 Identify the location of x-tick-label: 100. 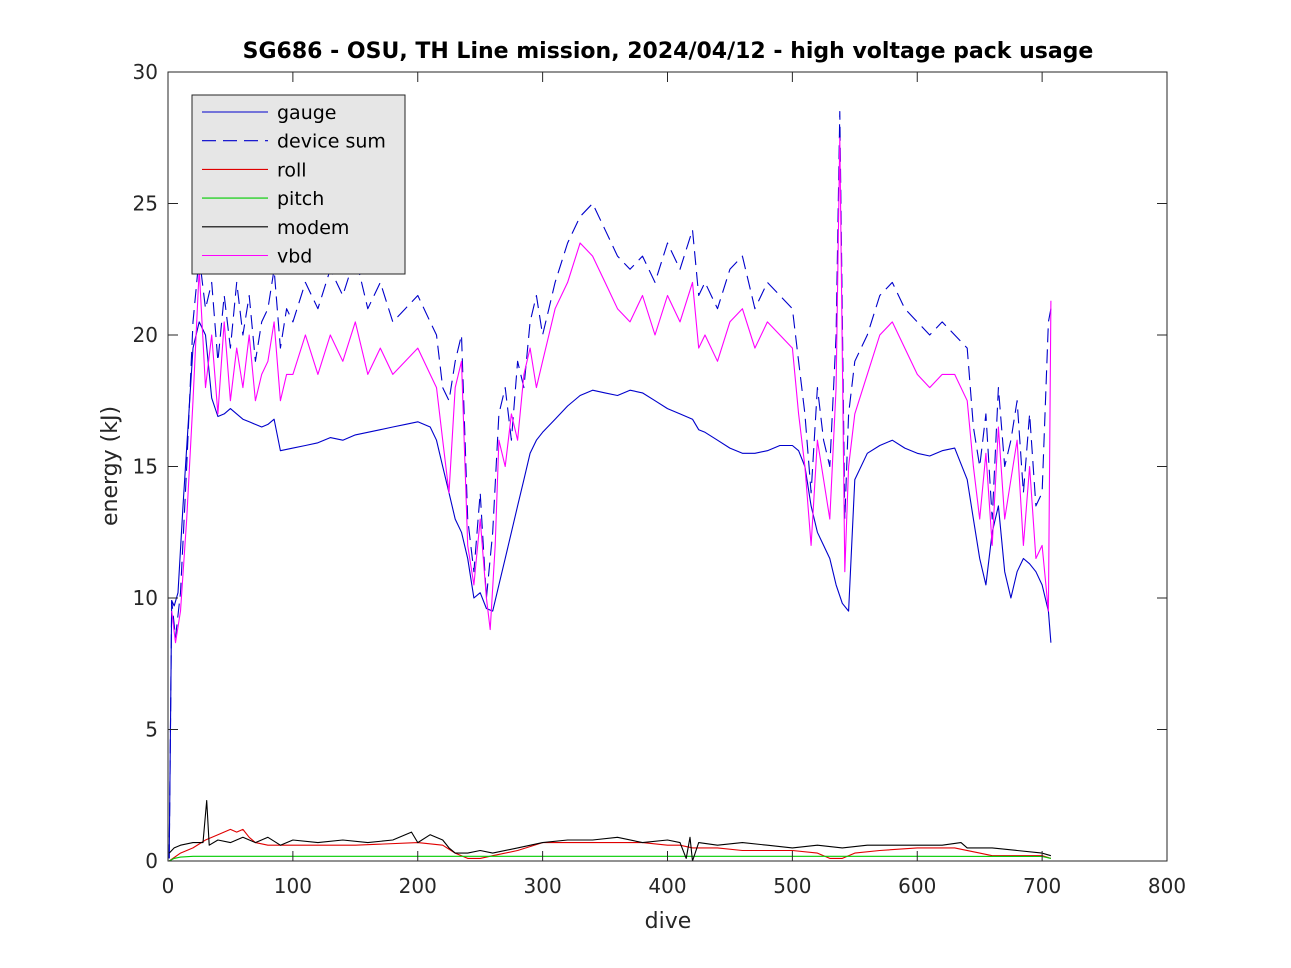
(293, 886).